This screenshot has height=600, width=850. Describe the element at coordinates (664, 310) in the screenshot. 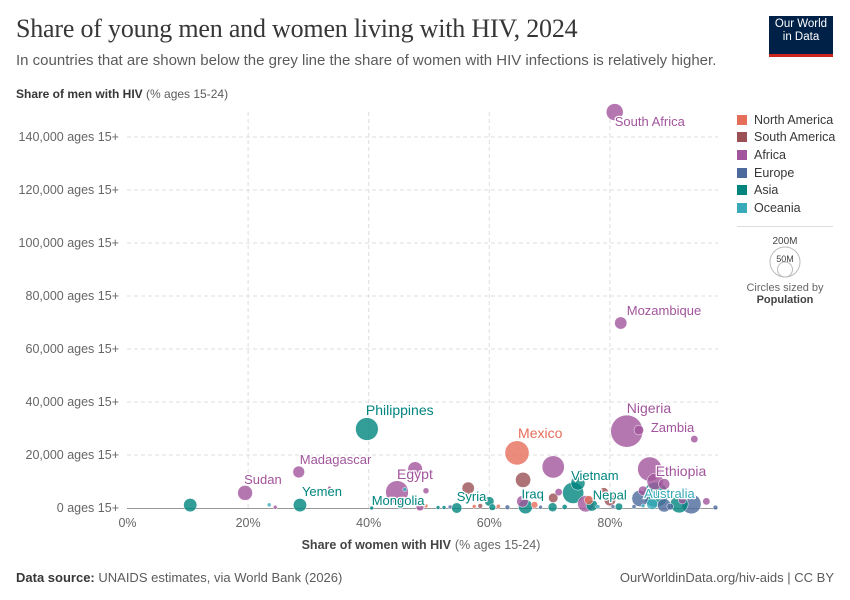

I see `point-label: Mozambique` at that location.